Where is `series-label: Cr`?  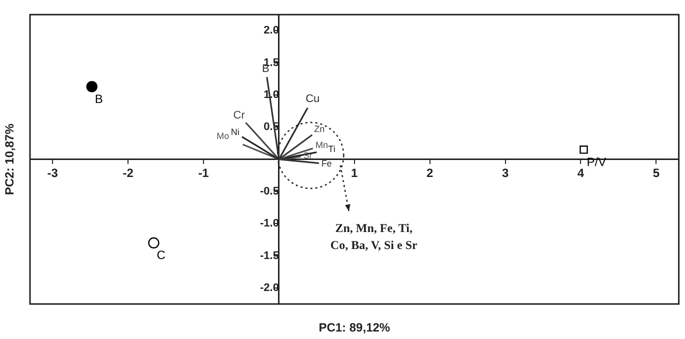 series-label: Cr is located at coordinates (239, 115).